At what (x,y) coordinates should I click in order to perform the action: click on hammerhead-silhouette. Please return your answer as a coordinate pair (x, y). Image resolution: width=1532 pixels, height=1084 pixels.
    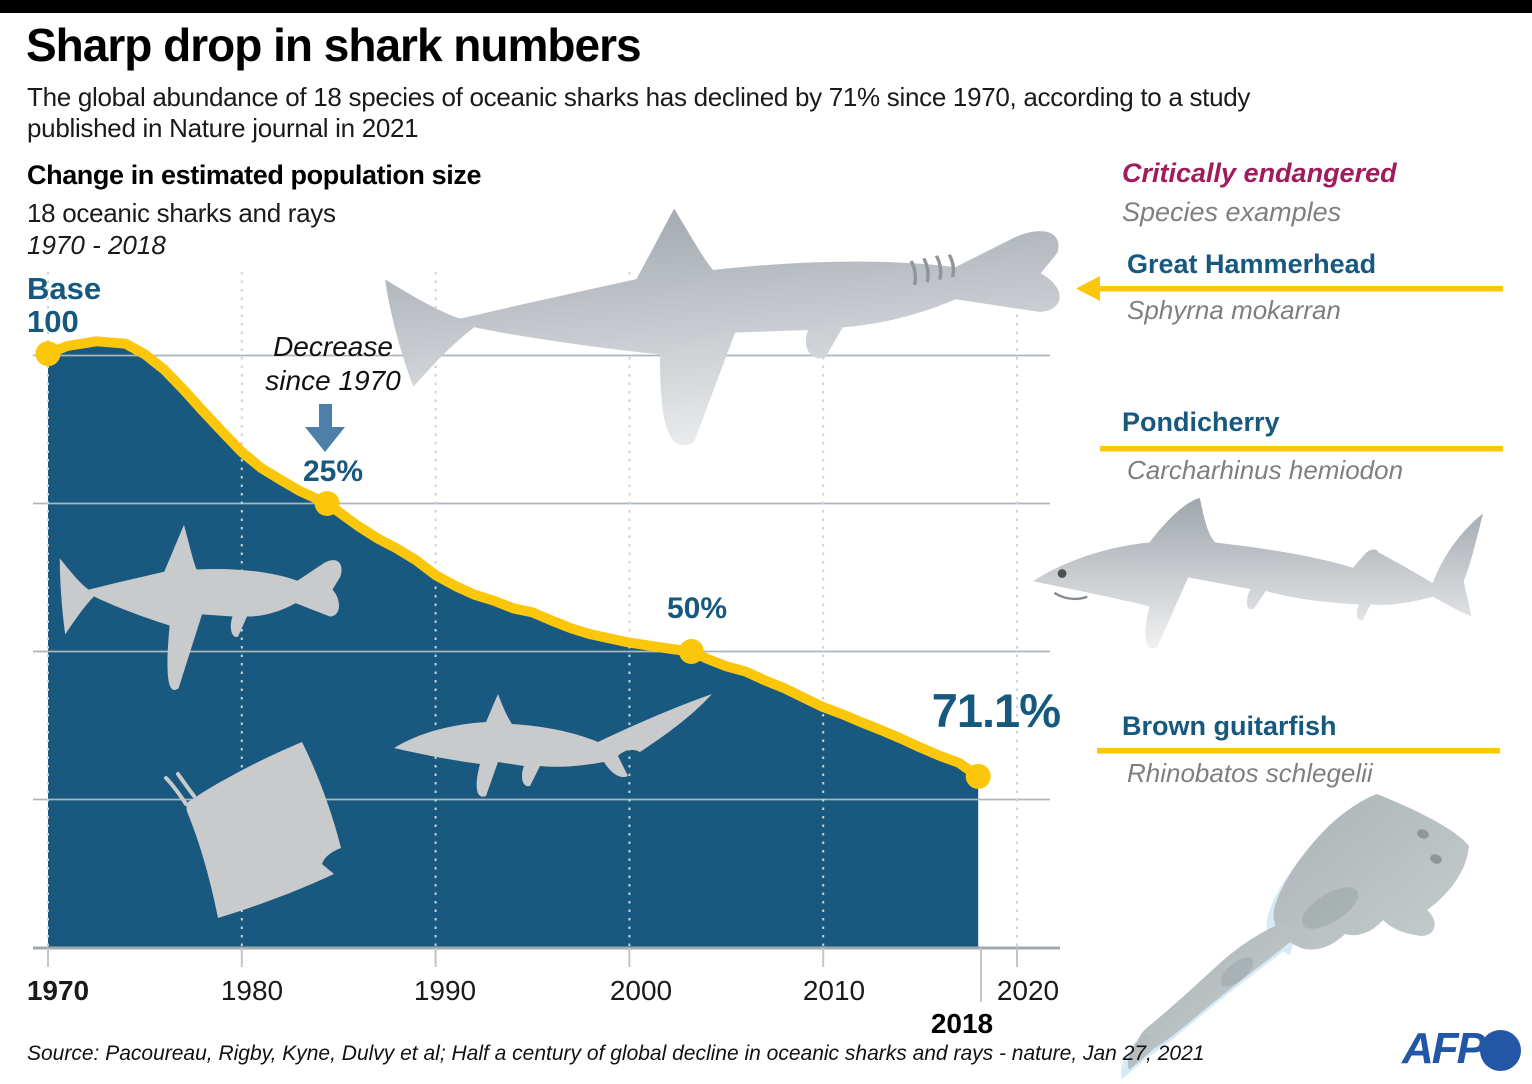
    Looking at the image, I should click on (200, 607).